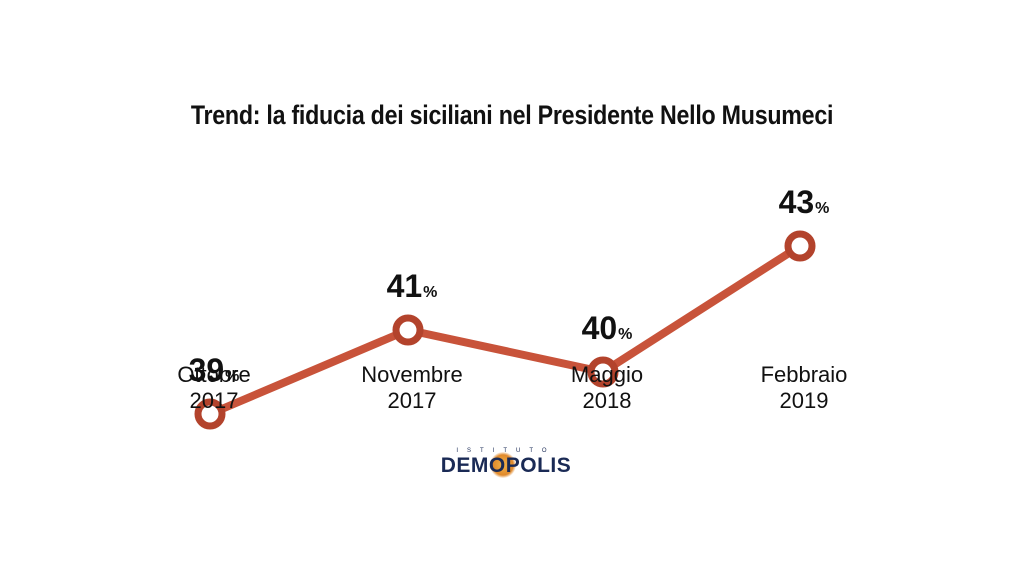 Image resolution: width=1024 pixels, height=576 pixels. I want to click on category-label: Ottobre 2017, so click(213, 387).